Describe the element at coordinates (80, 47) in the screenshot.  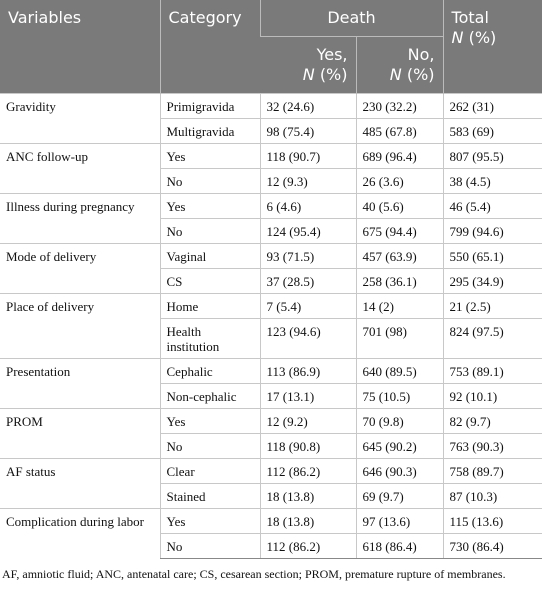
I see `header-cell: Variables` at that location.